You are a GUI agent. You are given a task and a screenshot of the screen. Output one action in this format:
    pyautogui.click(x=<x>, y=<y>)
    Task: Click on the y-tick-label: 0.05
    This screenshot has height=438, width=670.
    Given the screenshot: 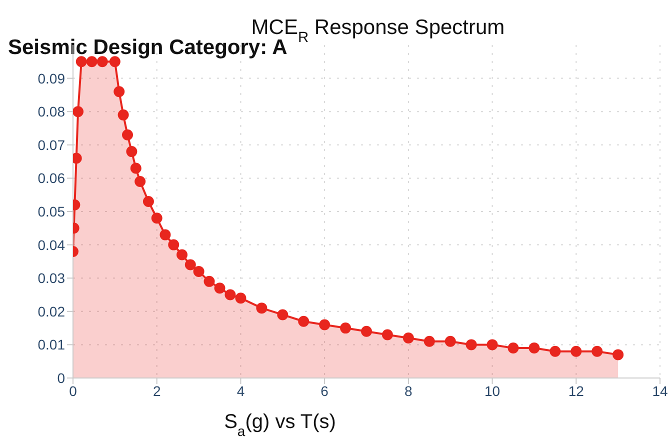 What is the action you would take?
    pyautogui.click(x=52, y=211)
    